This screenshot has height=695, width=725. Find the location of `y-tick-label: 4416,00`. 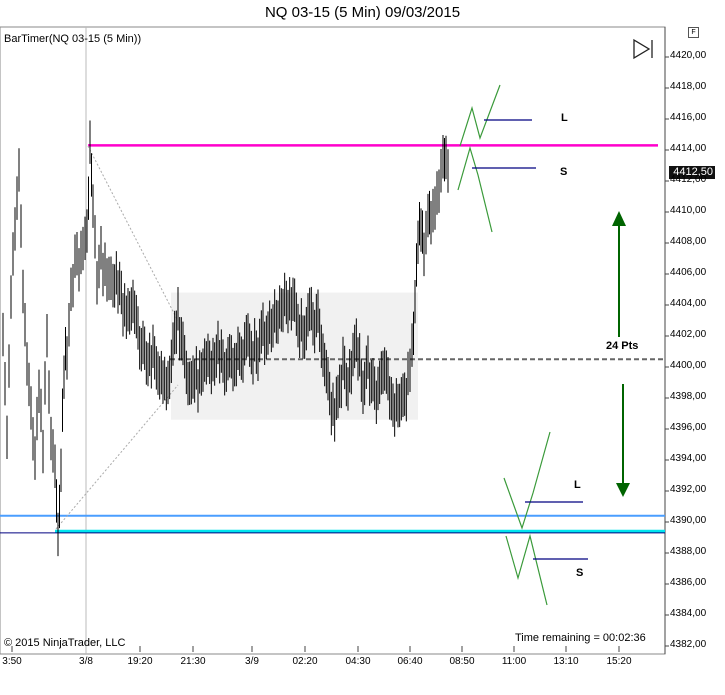

y-tick-label: 4416,00 is located at coordinates (688, 117).